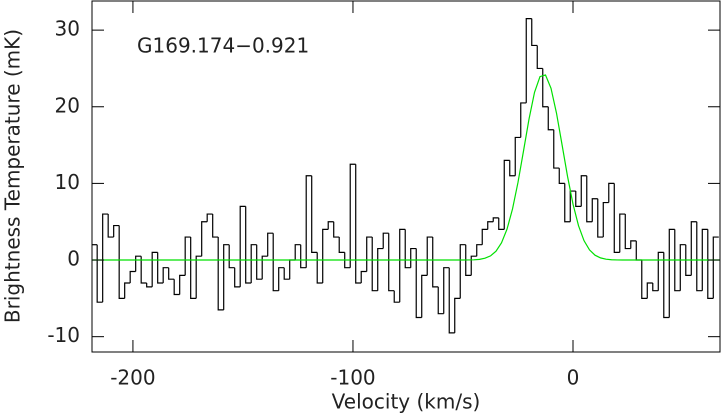 This screenshot has width=722, height=415. Describe the element at coordinates (352, 378) in the screenshot. I see `x-tick-label: -100` at that location.